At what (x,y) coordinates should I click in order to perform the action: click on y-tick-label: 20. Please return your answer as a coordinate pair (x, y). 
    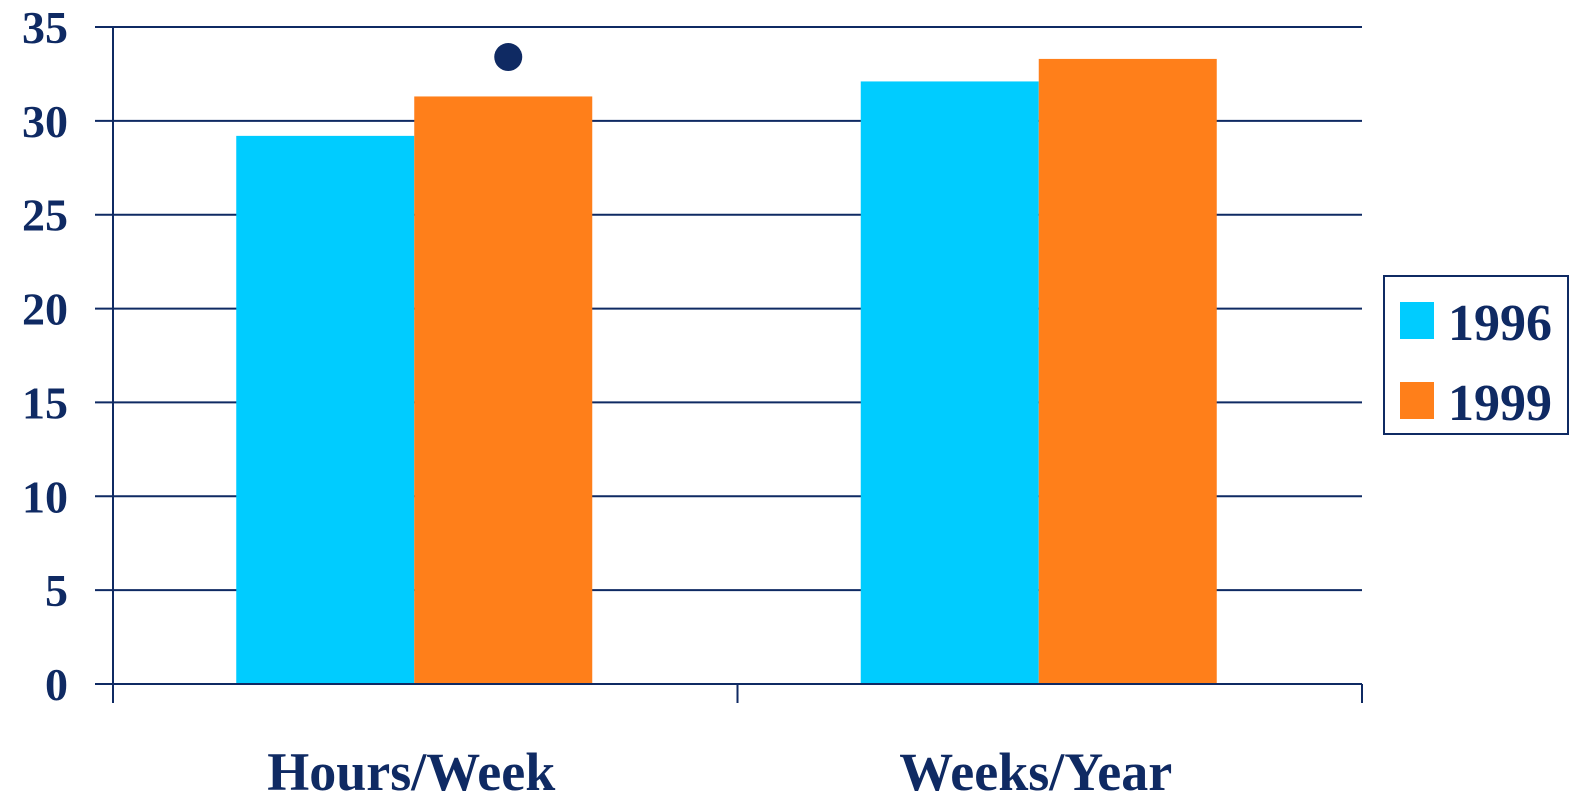
    Looking at the image, I should click on (45, 309).